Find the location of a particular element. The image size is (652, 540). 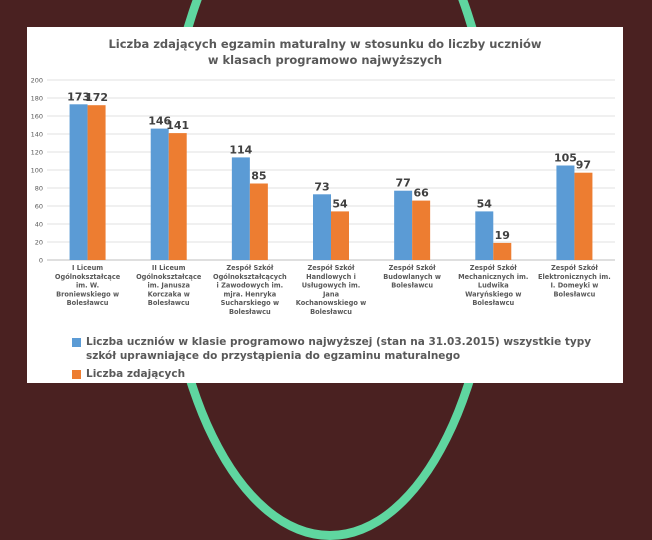

data-label: 146 is located at coordinates (159, 121).